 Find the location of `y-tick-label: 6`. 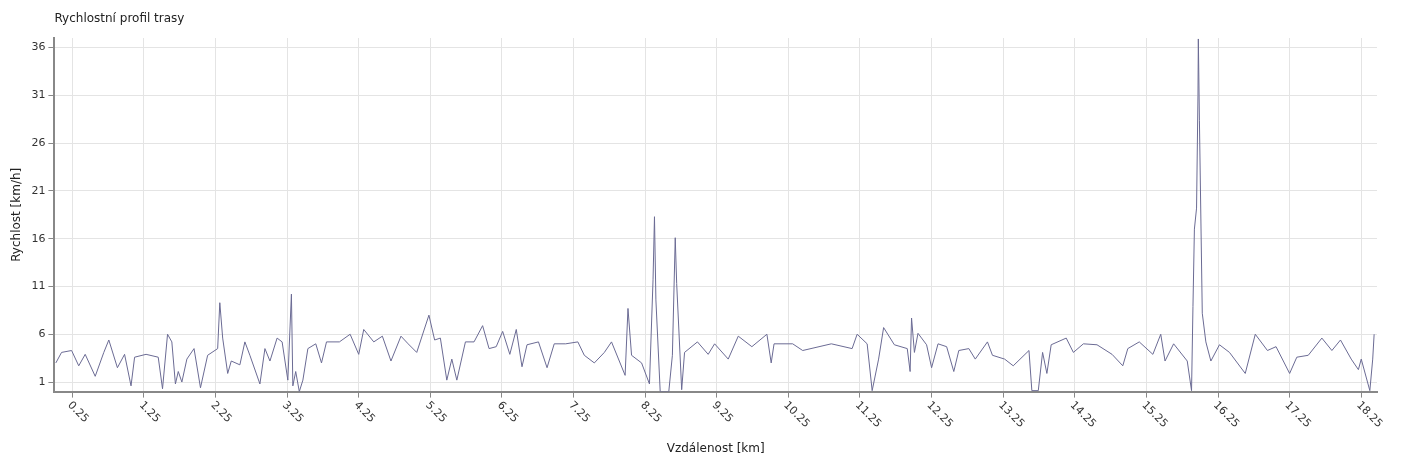

y-tick-label: 6 is located at coordinates (42, 334).